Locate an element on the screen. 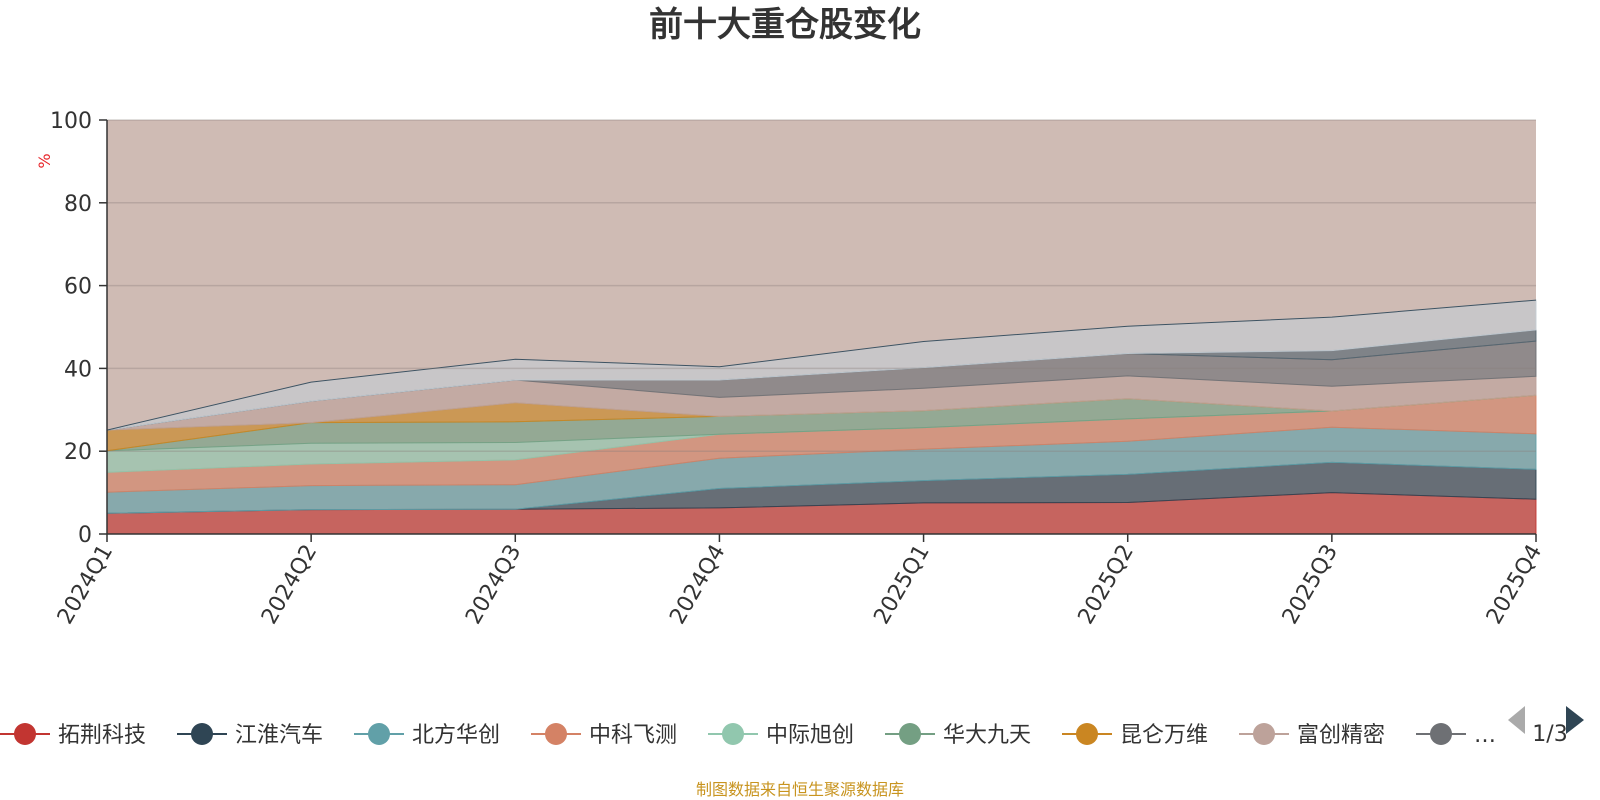 This screenshot has height=800, width=1600. y-axis-unit-label: % is located at coordinates (44, 160).